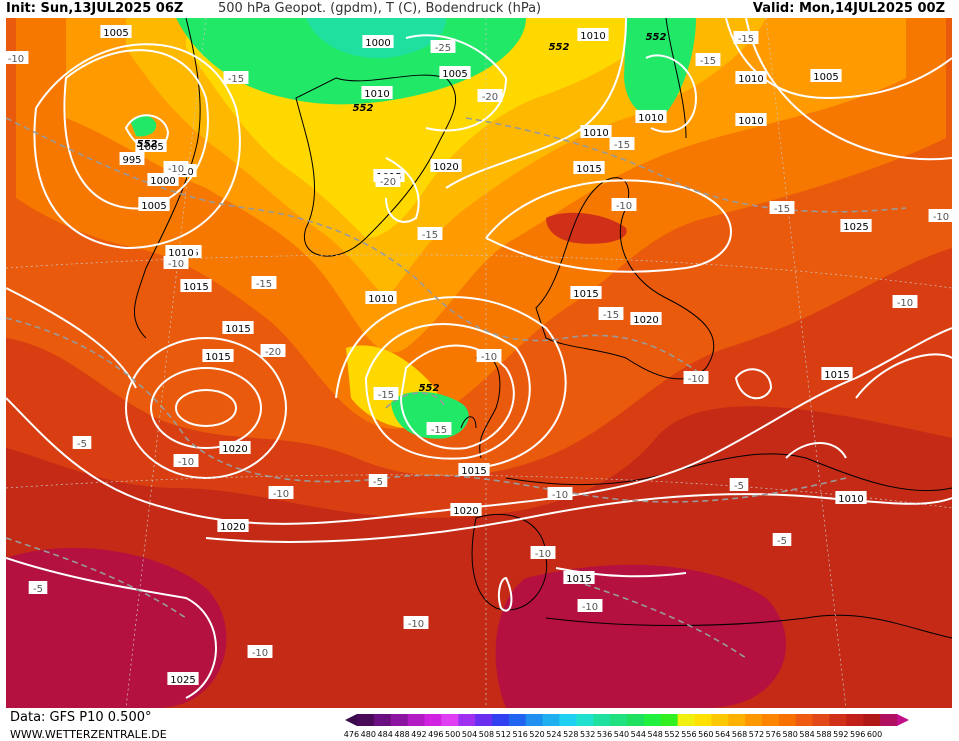 This screenshot has width=959, height=741. What do you see at coordinates (655, 734) in the screenshot?
I see `legend-value: 548` at bounding box center [655, 734].